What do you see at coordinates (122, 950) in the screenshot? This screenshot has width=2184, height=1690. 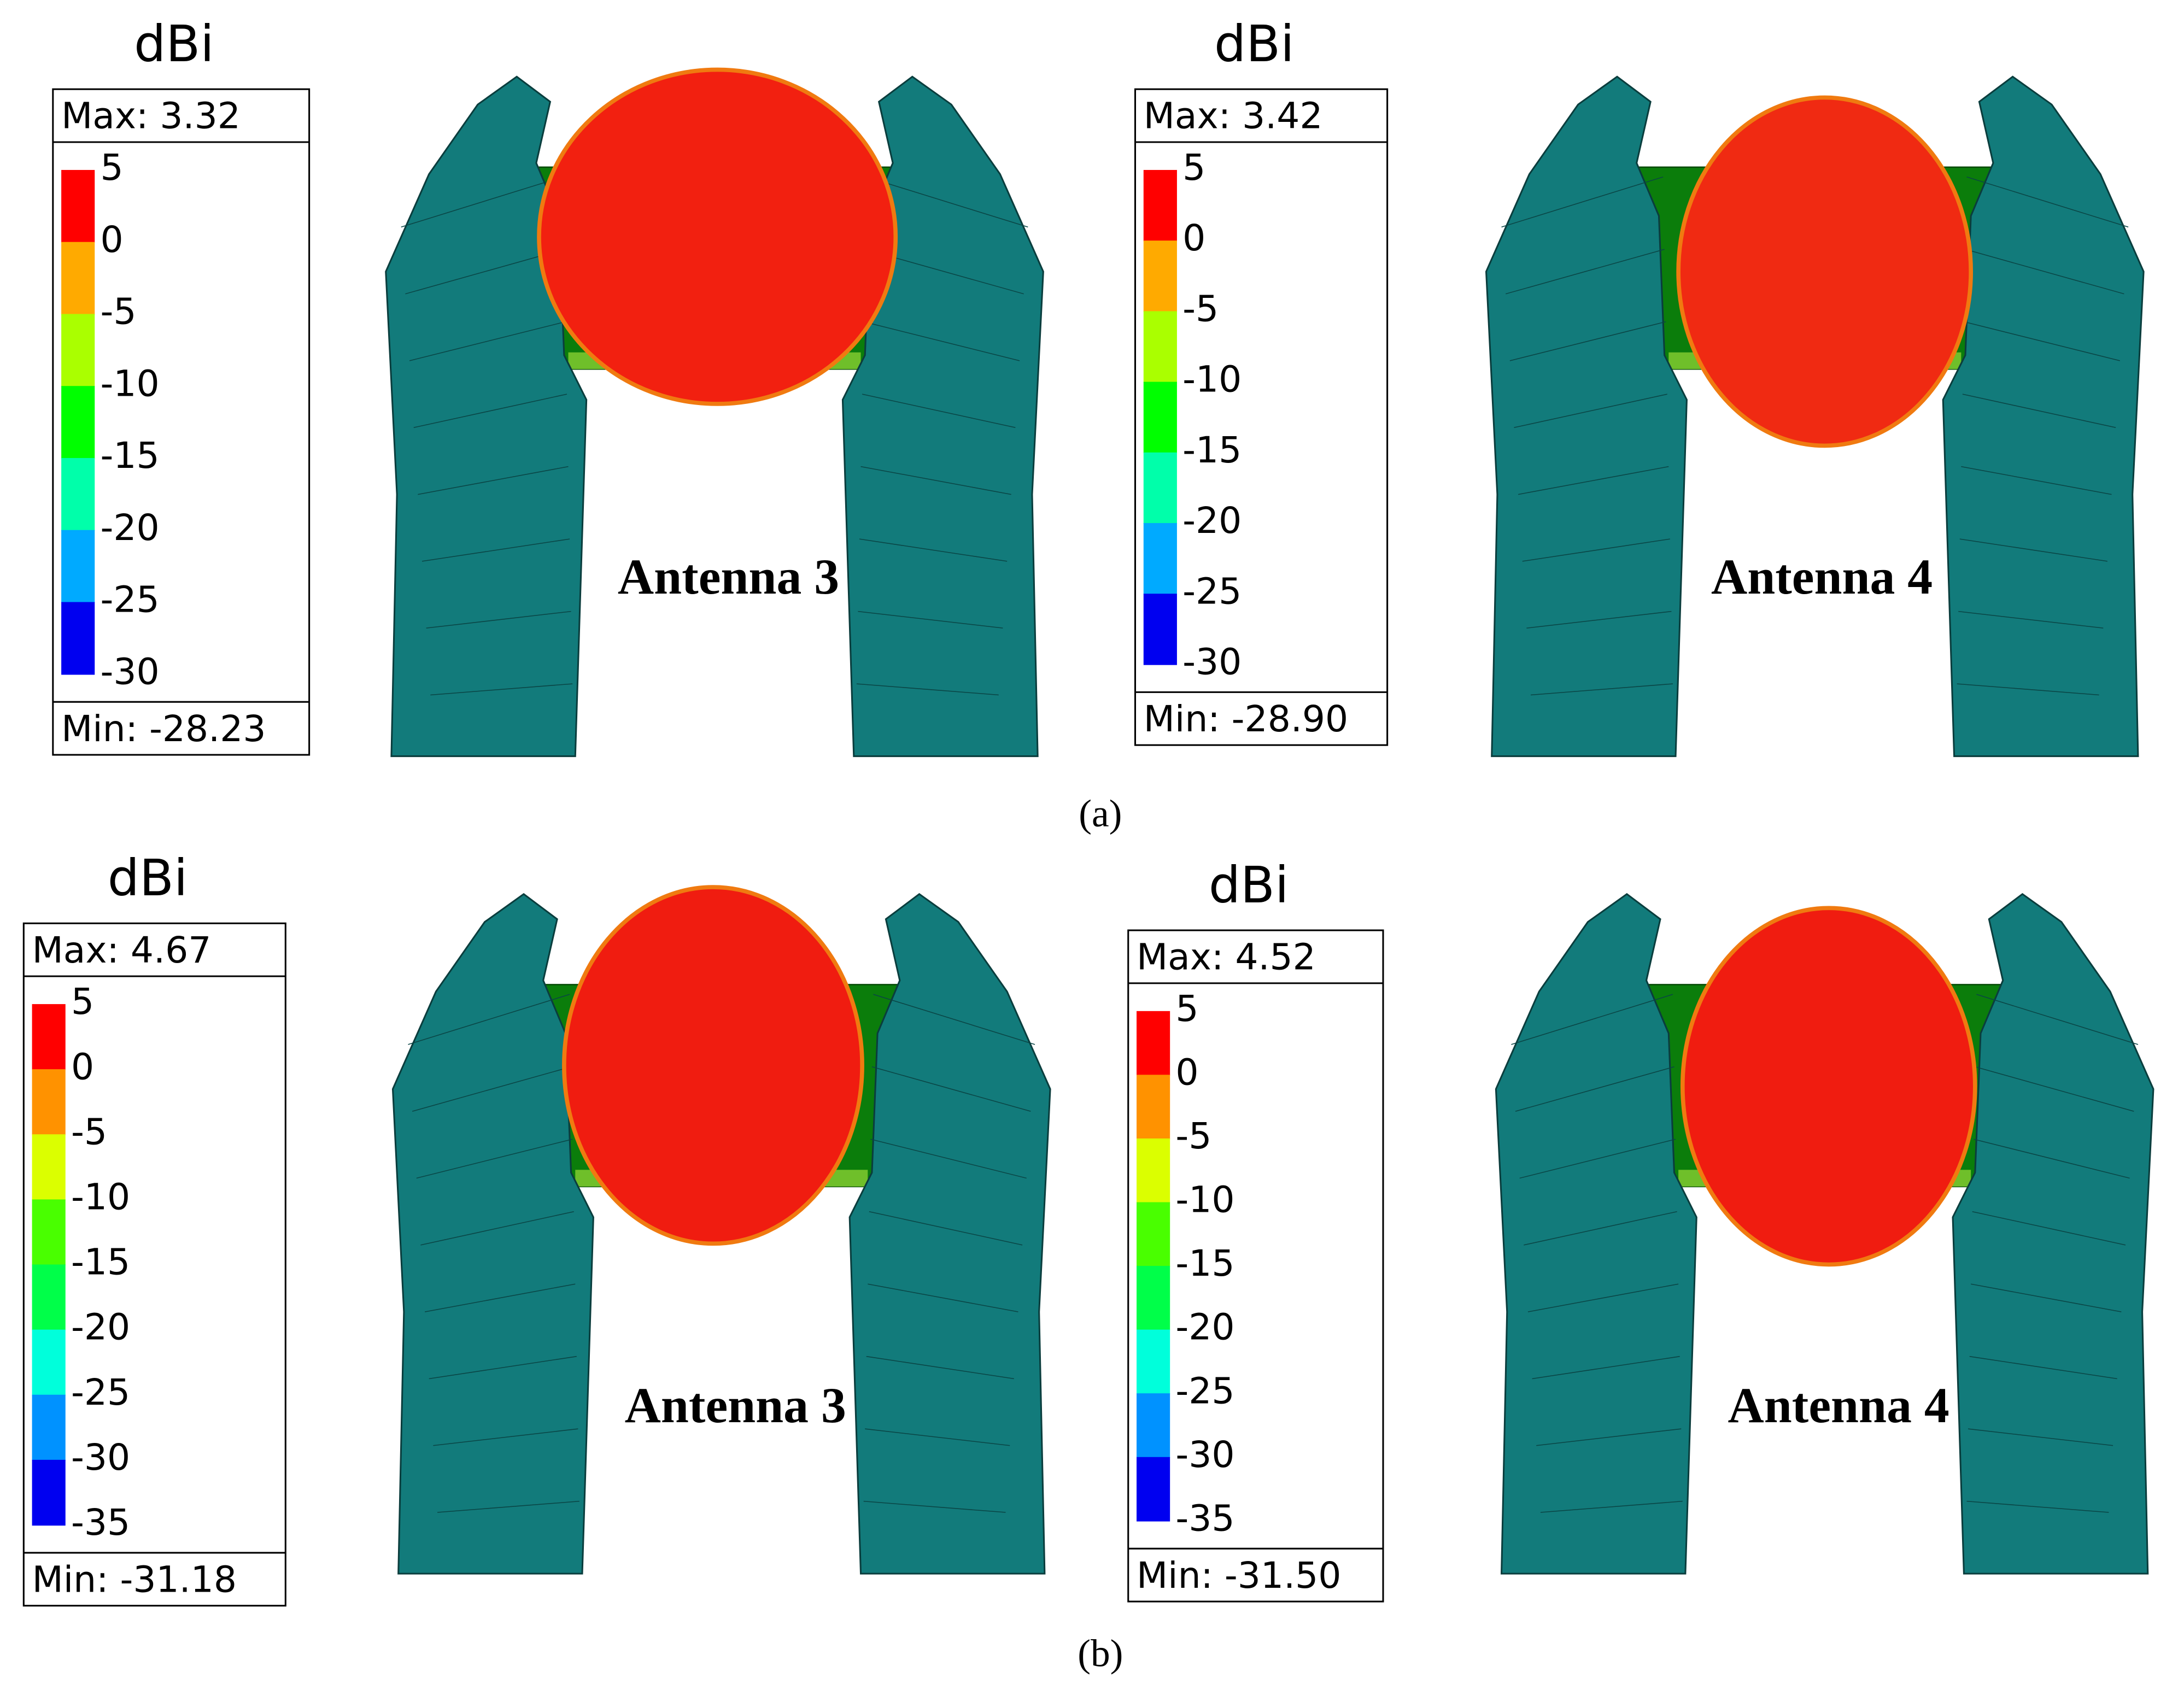 I see `legend-max: Max: 4.67` at bounding box center [122, 950].